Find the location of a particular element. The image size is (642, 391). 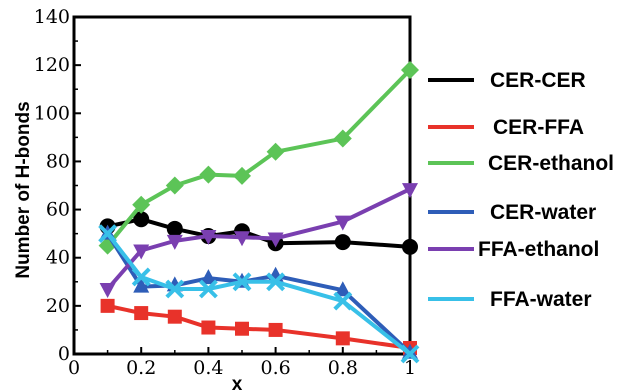

y-tick-label: 140 is located at coordinates (52, 17).